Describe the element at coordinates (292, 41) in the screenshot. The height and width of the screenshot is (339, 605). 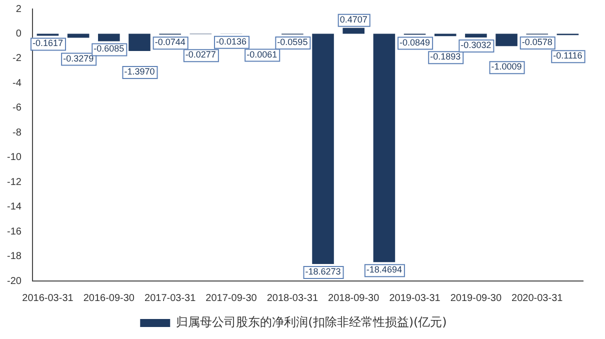
I see `data-label: -0.0595` at that location.